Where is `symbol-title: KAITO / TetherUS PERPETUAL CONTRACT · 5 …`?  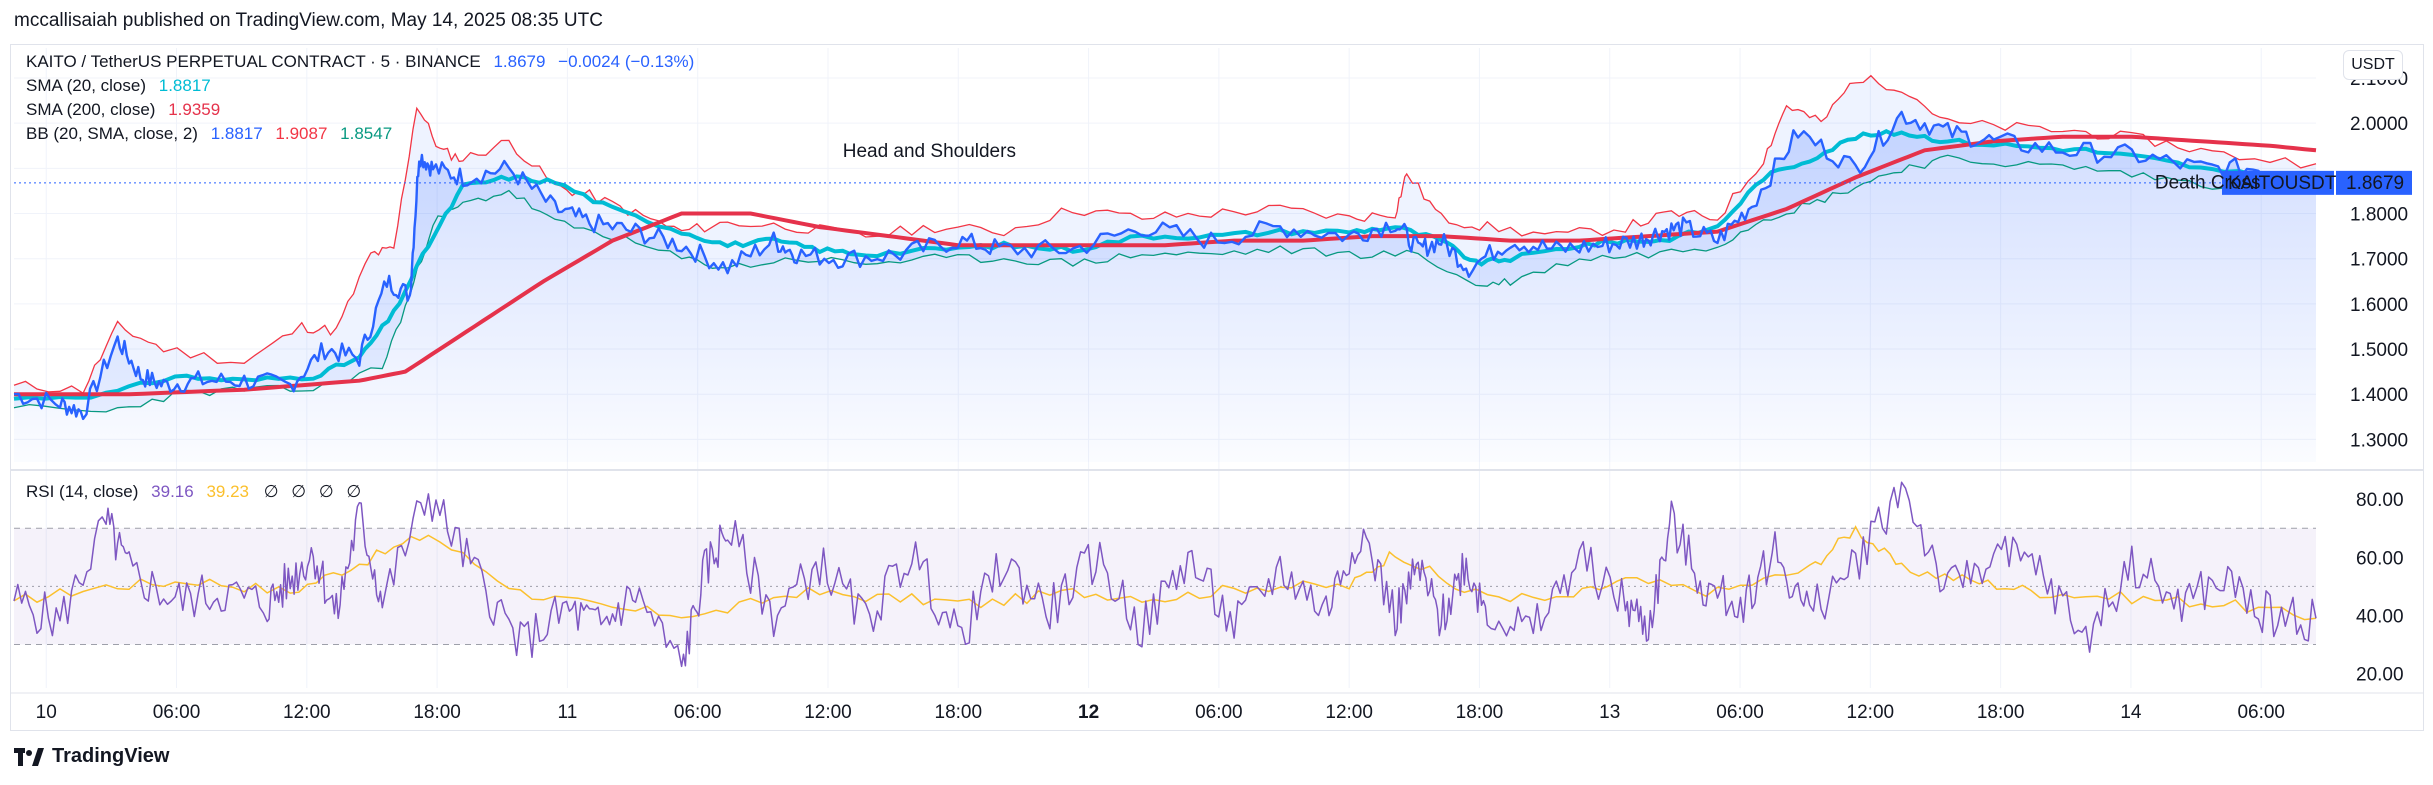
symbol-title: KAITO / TetherUS PERPETUAL CONTRACT · 5 … is located at coordinates (253, 61).